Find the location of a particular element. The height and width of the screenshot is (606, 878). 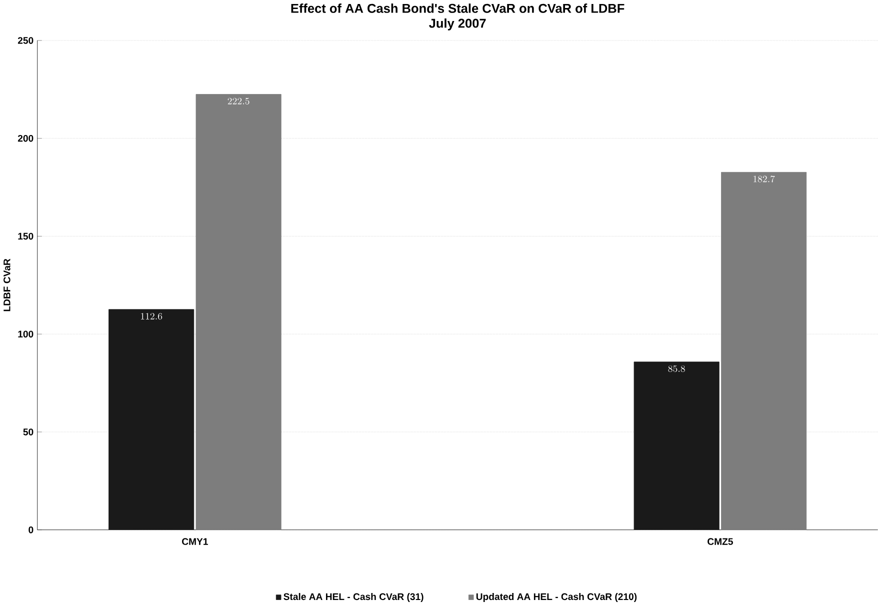

y-tick-label: 50 is located at coordinates (28, 432).